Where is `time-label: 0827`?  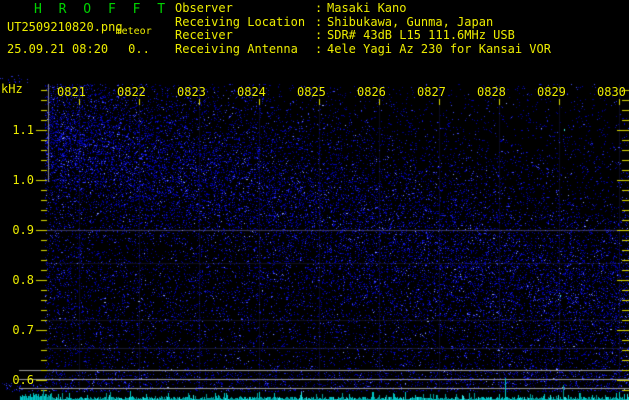
time-label: 0827 is located at coordinates (431, 92).